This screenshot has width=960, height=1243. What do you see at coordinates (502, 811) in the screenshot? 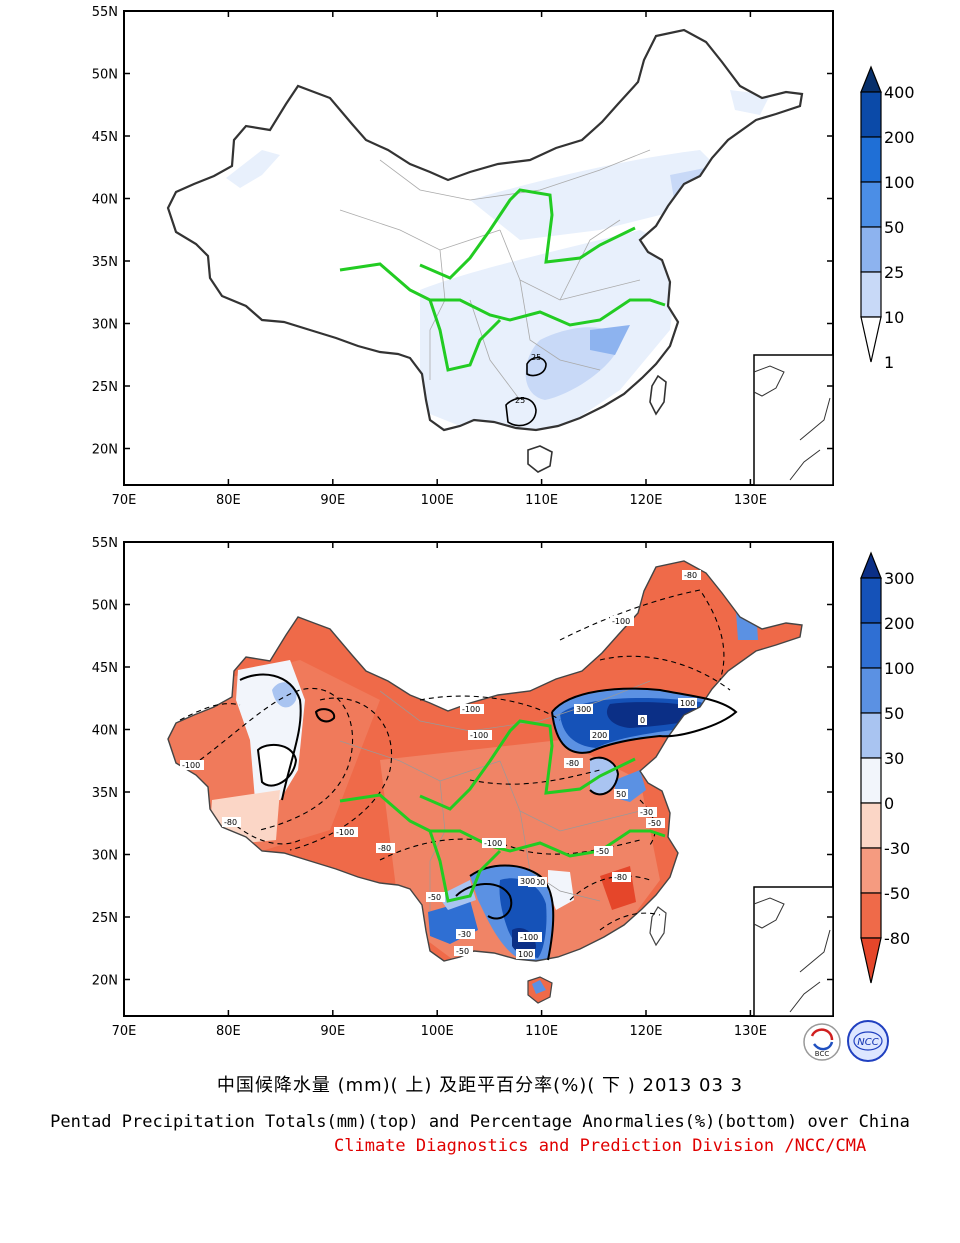
I see `bottom-rivers` at bounding box center [502, 811].